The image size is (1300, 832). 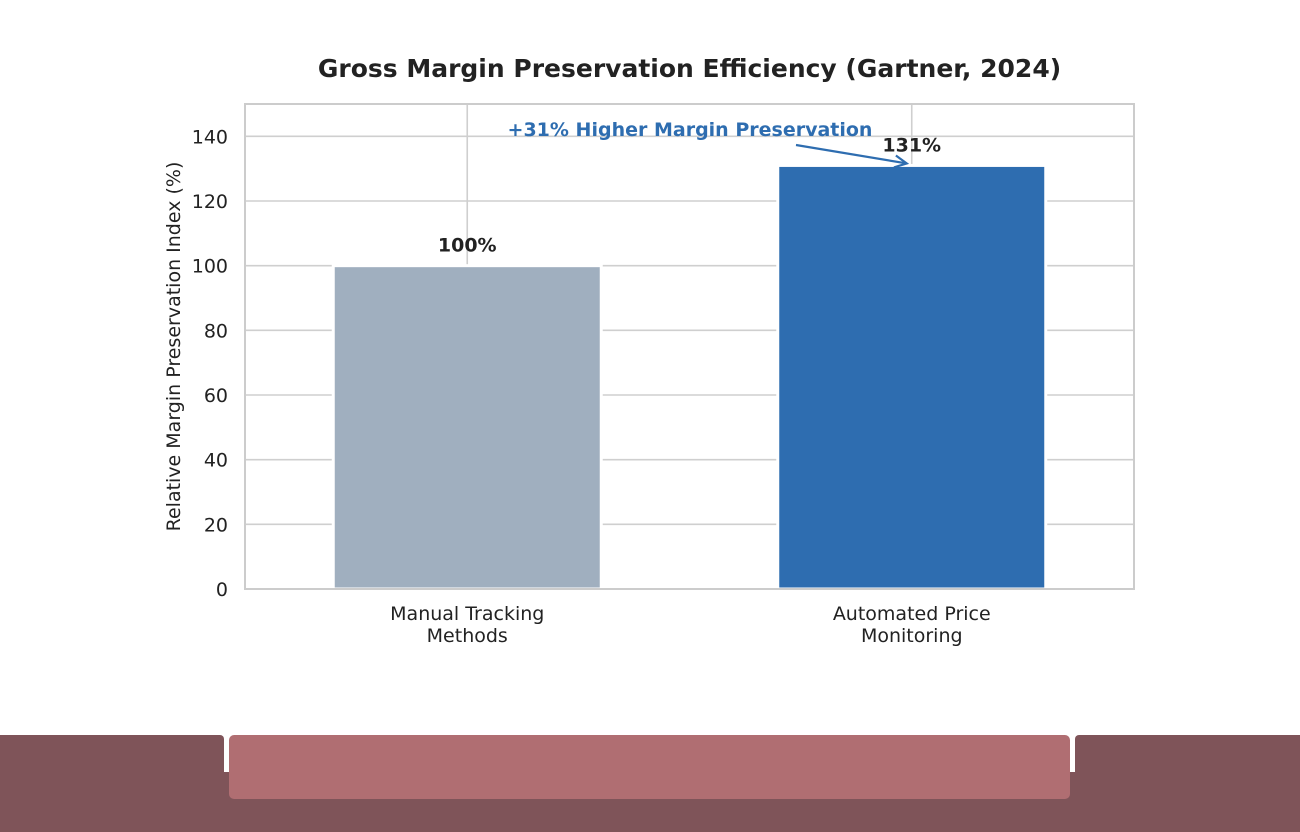 What do you see at coordinates (216, 331) in the screenshot?
I see `y-tick-label: 80` at bounding box center [216, 331].